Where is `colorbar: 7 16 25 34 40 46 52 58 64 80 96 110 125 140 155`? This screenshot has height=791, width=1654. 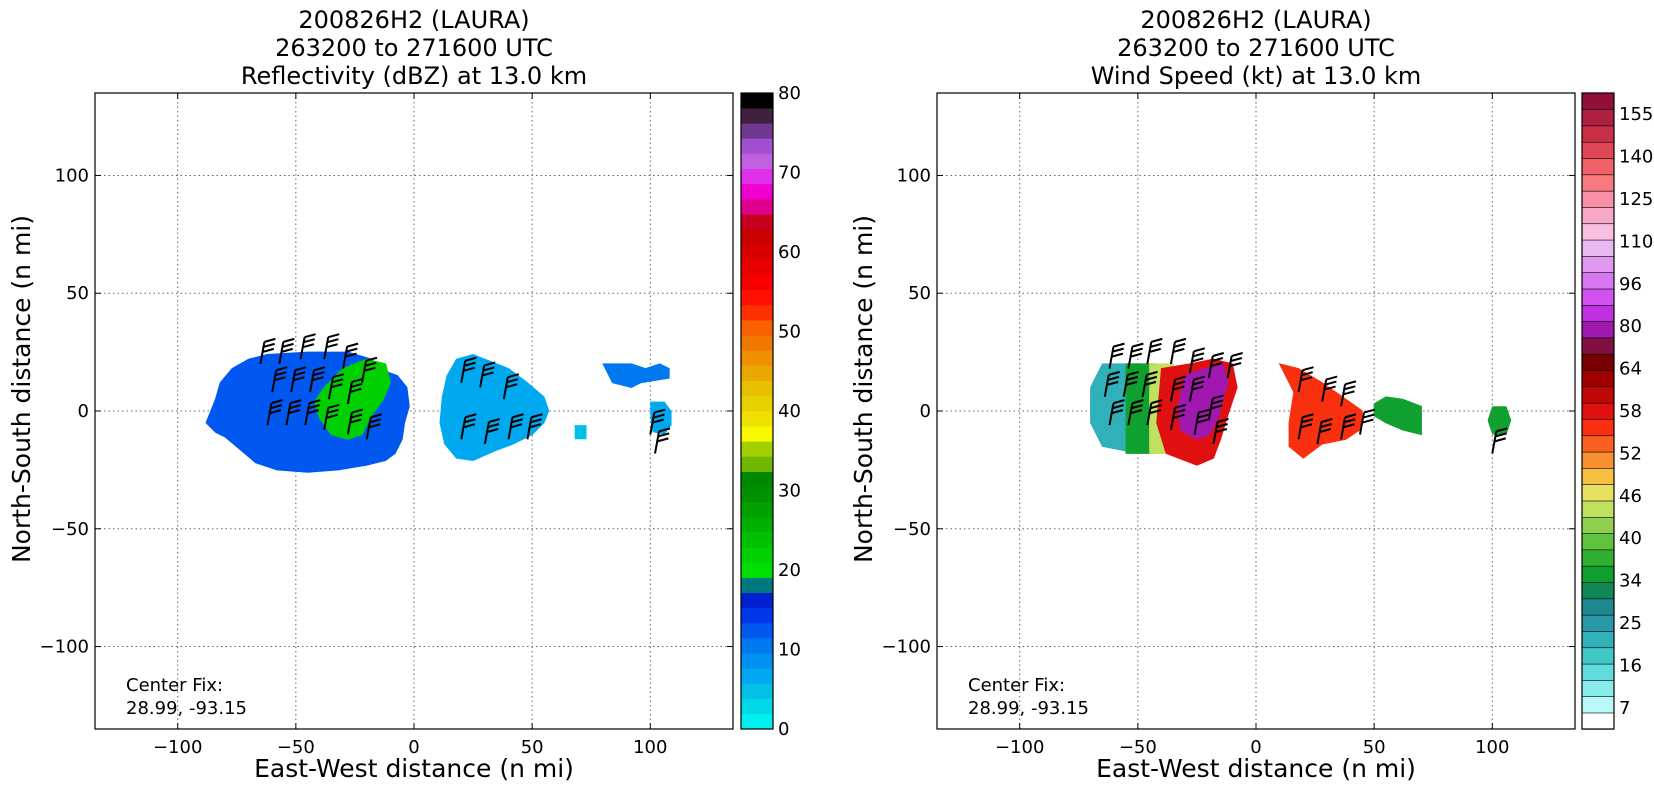
colorbar: 7 16 25 34 40 46 52 58 64 80 96 110 125 140 155 is located at coordinates (1617, 411).